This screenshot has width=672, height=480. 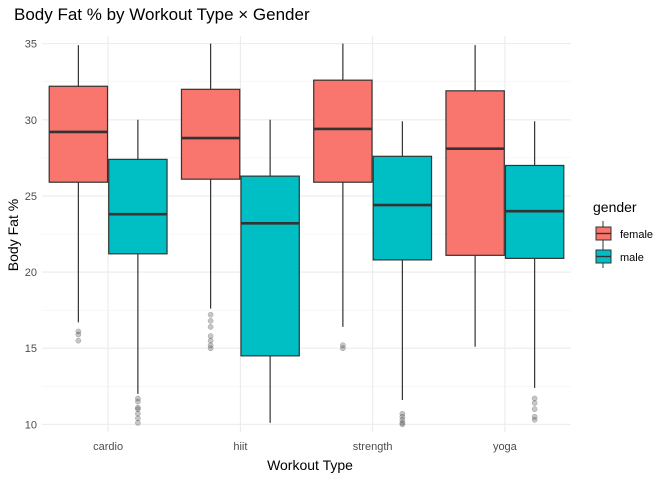 What do you see at coordinates (162, 14) in the screenshot?
I see `chart-title: Body Fat % by Workout Type × Gender` at bounding box center [162, 14].